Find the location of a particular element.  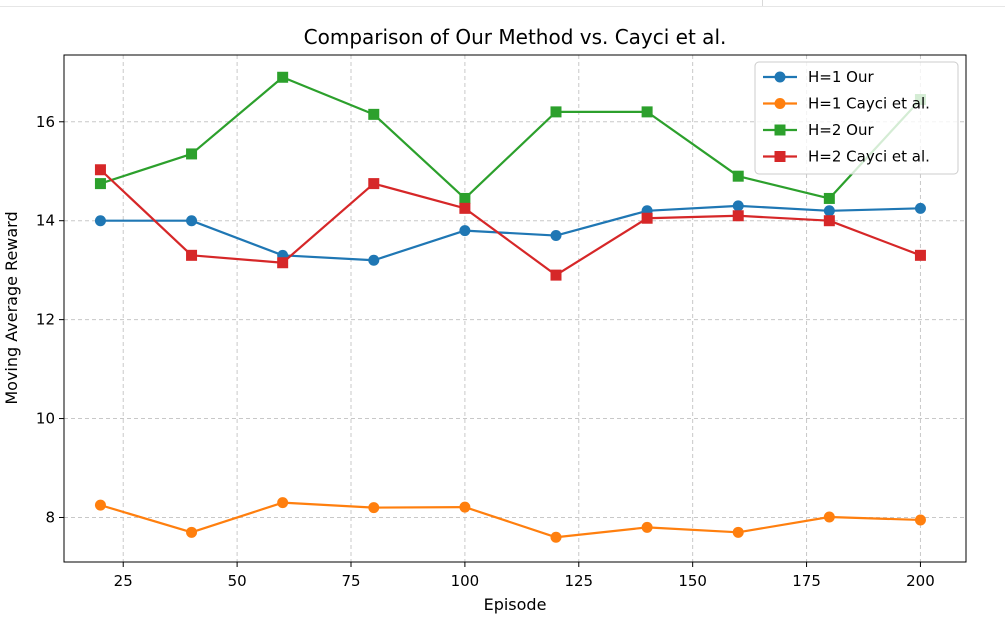

y-axis: 8 10 12 14 16 is located at coordinates (50, 319).